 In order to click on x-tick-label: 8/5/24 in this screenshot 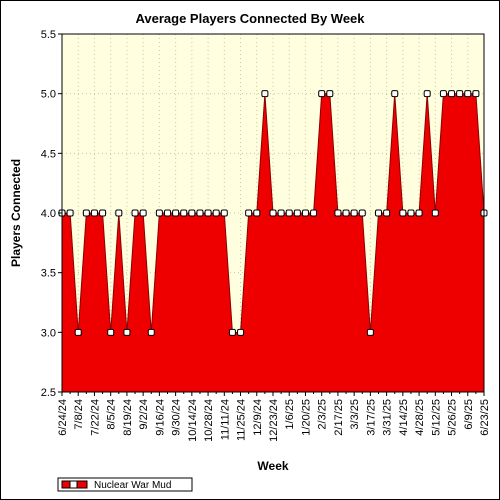, I will do `click(112, 414)`.